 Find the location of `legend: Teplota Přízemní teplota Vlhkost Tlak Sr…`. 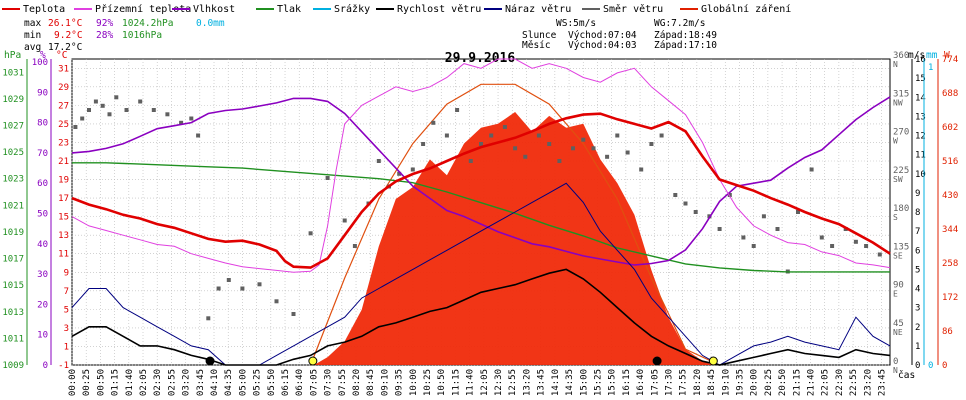

legend: Teplota Přízemní teplota Vlhkost Tlak Sr… is located at coordinates (396, 9).